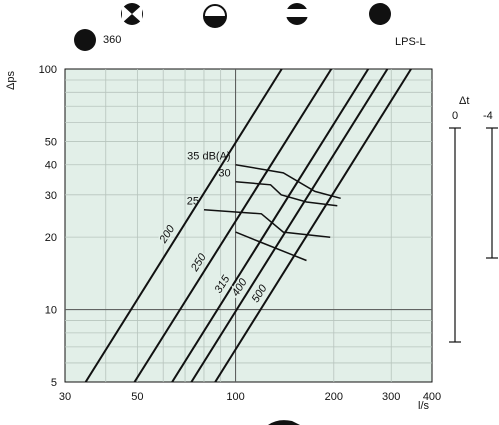 This screenshot has height=425, width=499. Describe the element at coordinates (410, 42) in the screenshot. I see `product-label: LPS-L` at that location.